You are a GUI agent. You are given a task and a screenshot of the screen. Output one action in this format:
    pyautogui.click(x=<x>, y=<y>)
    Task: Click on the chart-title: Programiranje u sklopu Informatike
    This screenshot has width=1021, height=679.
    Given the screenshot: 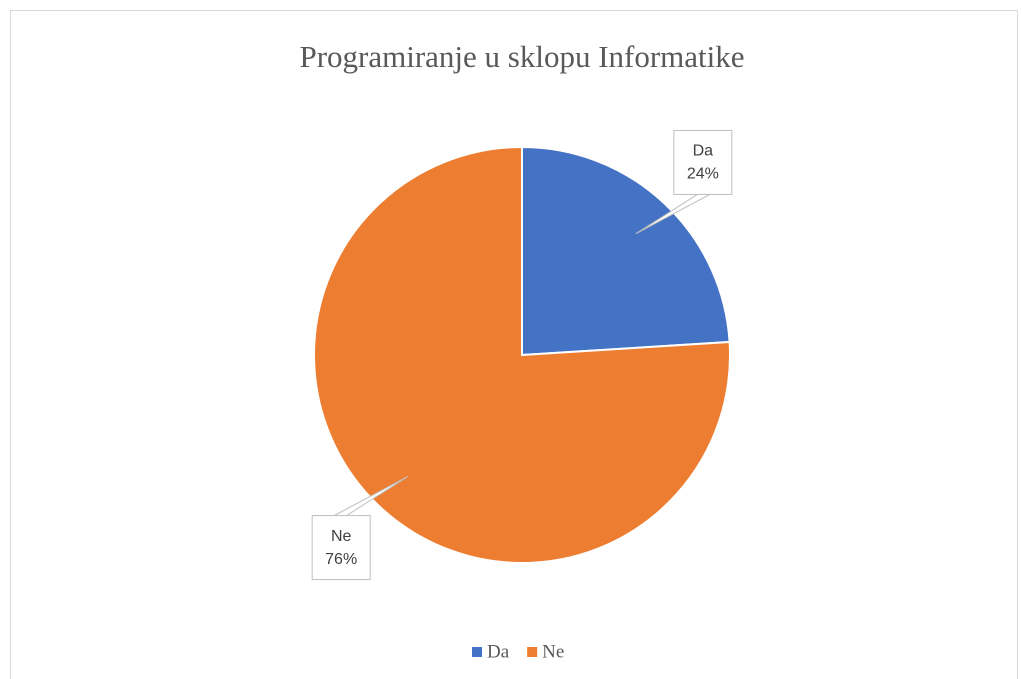 What is the action you would take?
    pyautogui.click(x=521, y=56)
    